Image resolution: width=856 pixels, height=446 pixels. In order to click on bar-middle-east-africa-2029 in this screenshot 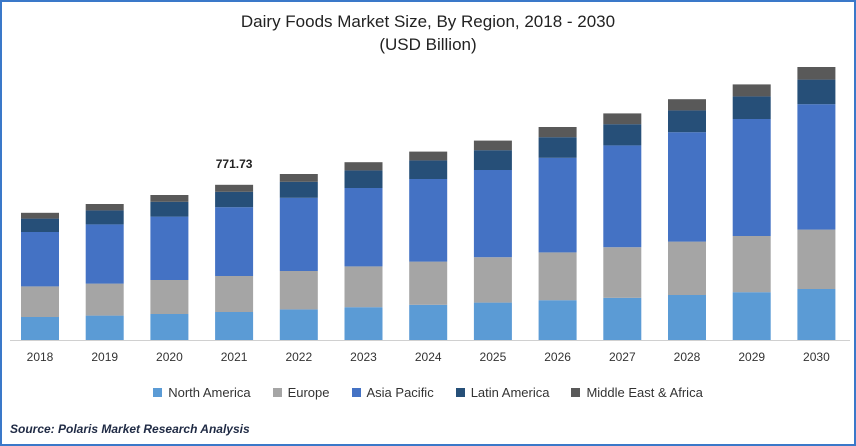, I will do `click(751, 90)`.